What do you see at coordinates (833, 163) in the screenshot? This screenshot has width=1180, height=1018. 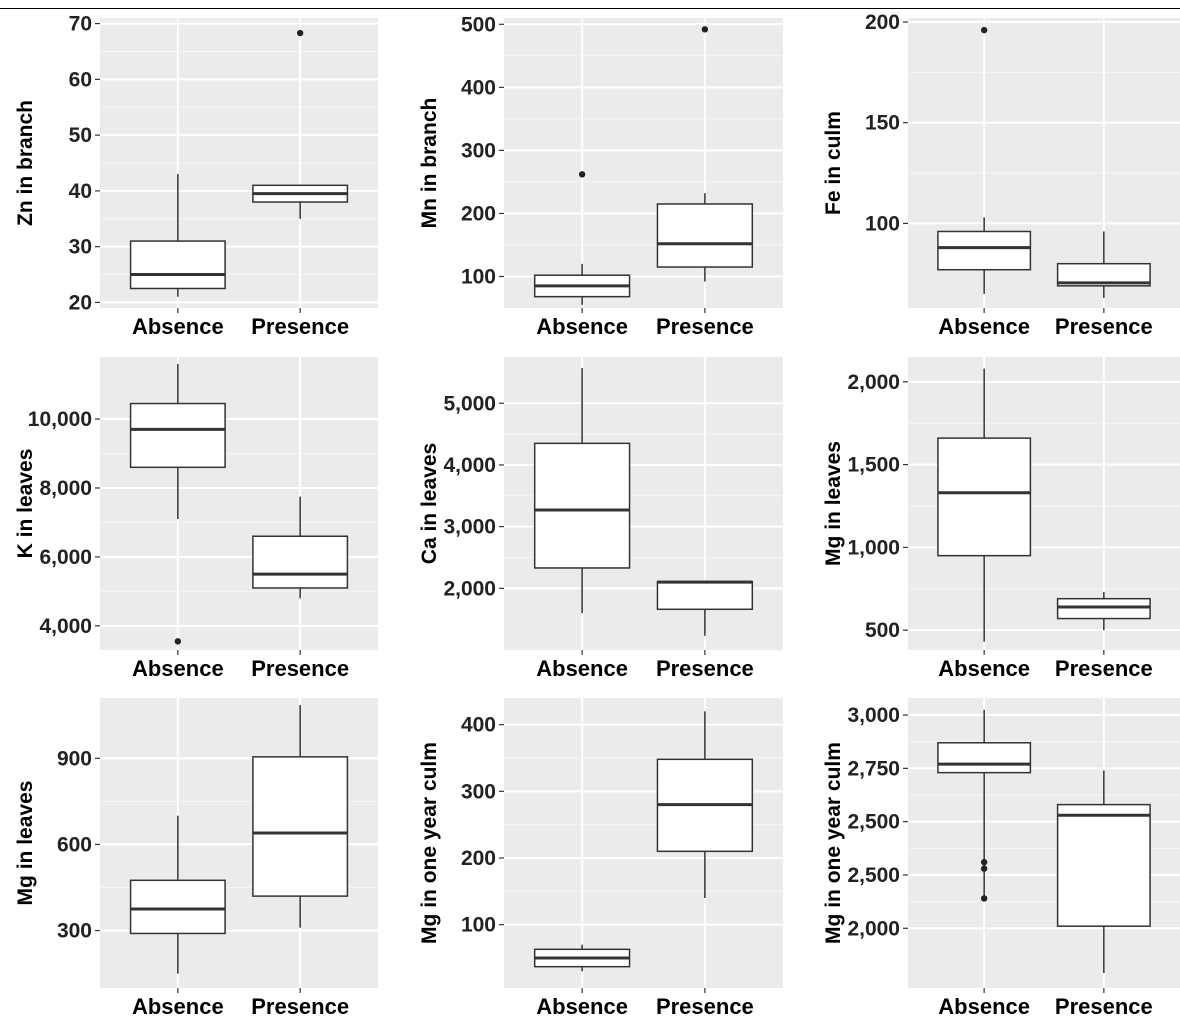 I see `y-axis-label: Fe in culm` at bounding box center [833, 163].